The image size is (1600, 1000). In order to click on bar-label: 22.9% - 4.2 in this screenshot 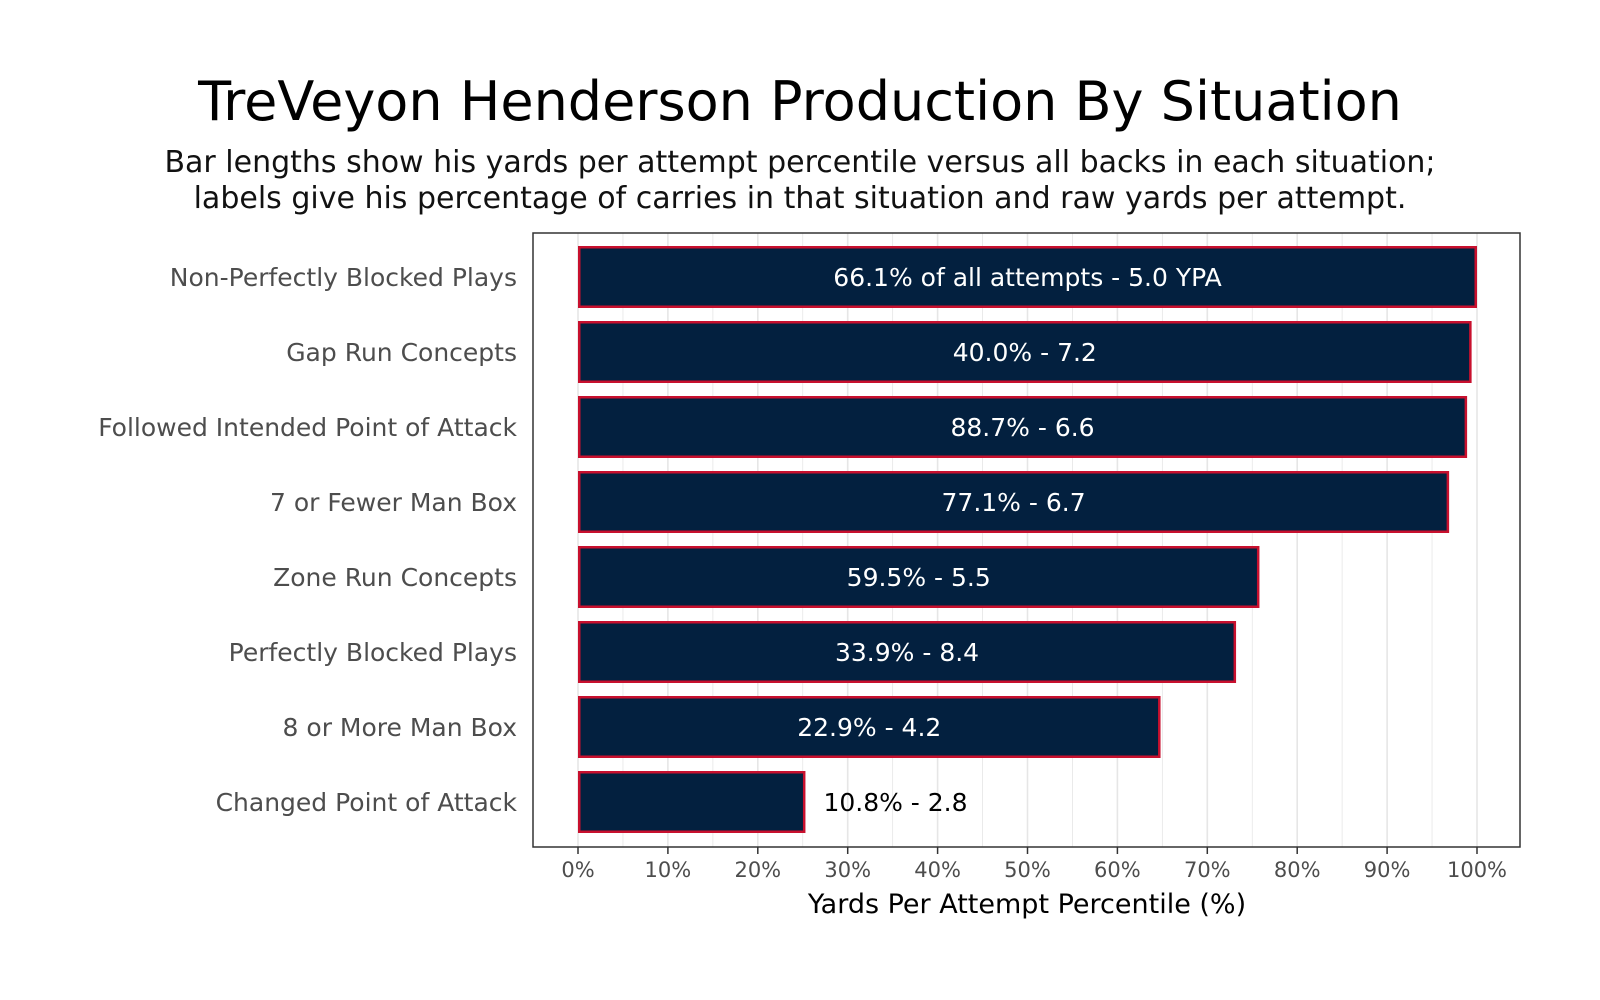, I will do `click(869, 727)`.